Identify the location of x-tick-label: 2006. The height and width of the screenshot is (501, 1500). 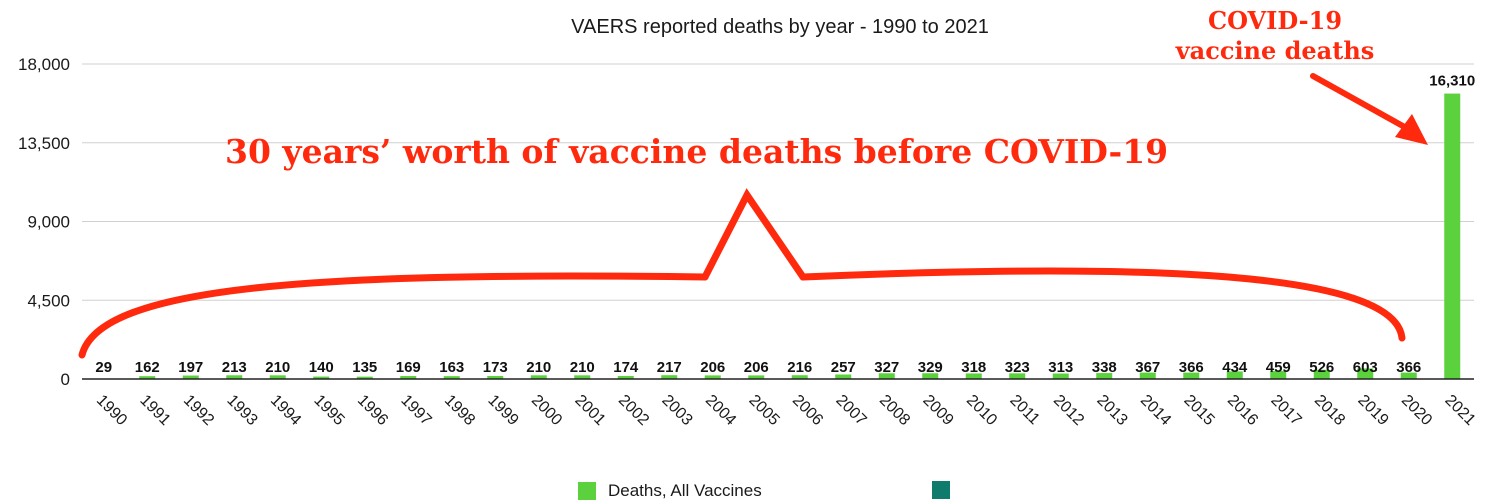
(807, 410).